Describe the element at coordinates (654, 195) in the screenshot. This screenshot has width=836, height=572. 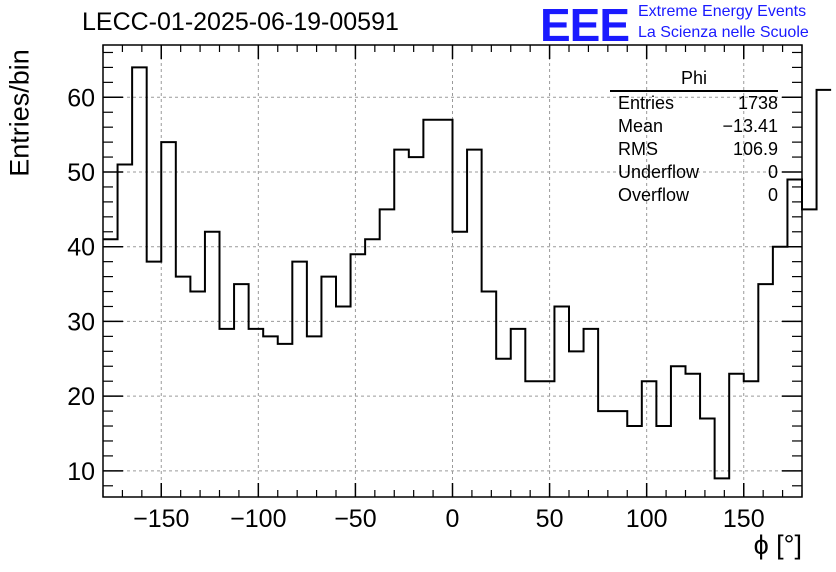
I see `stats-label: Overflow` at that location.